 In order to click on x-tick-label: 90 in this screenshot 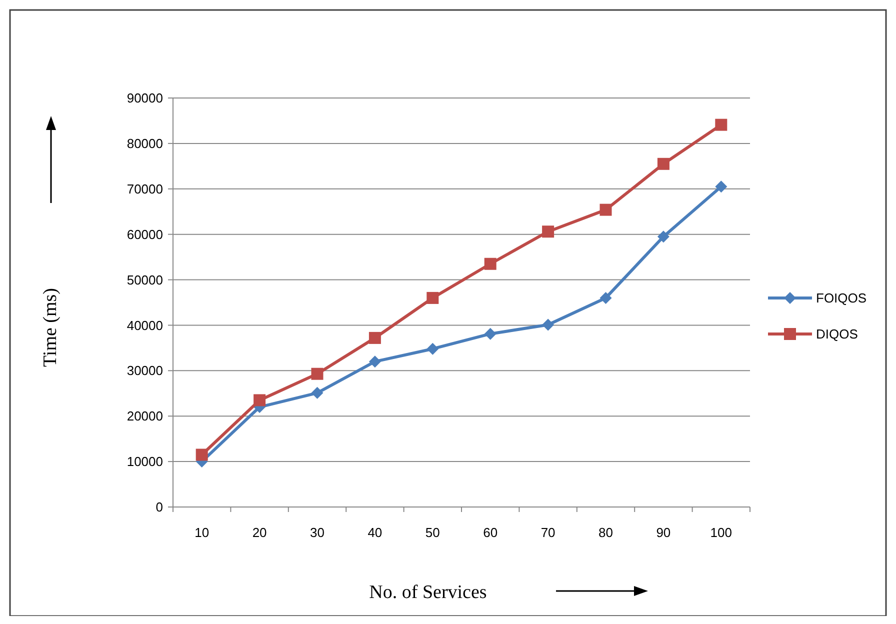, I will do `click(663, 532)`.